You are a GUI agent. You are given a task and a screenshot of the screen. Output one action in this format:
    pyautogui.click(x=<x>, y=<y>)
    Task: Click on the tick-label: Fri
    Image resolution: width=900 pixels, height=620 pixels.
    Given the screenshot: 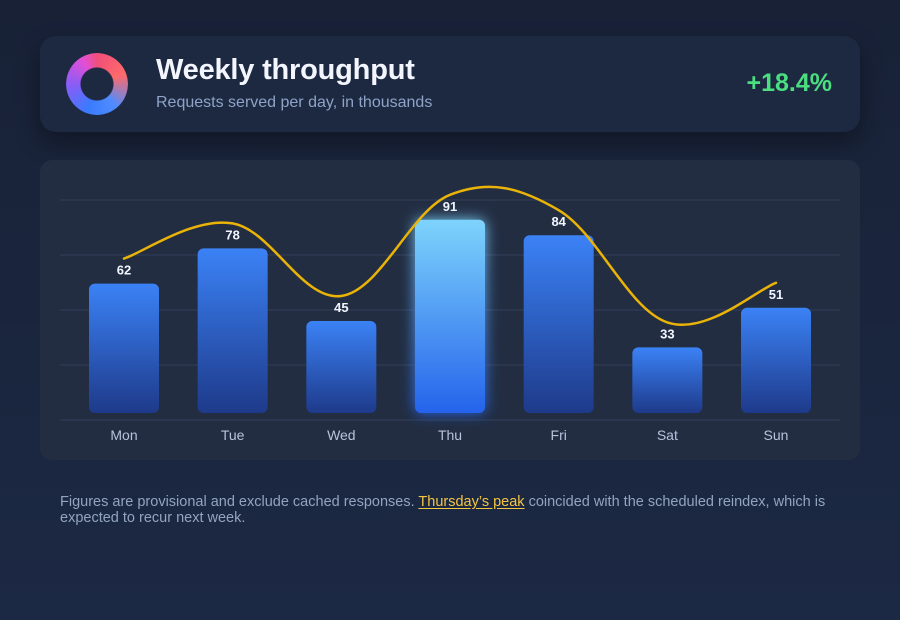 What is the action you would take?
    pyautogui.click(x=559, y=435)
    